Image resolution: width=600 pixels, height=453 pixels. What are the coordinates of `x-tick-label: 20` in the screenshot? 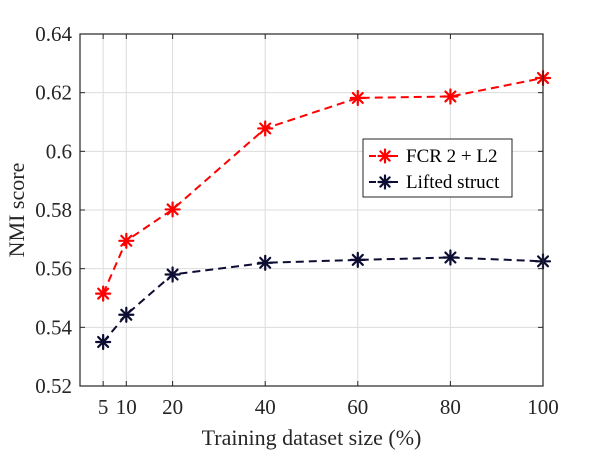 It's located at (172, 407).